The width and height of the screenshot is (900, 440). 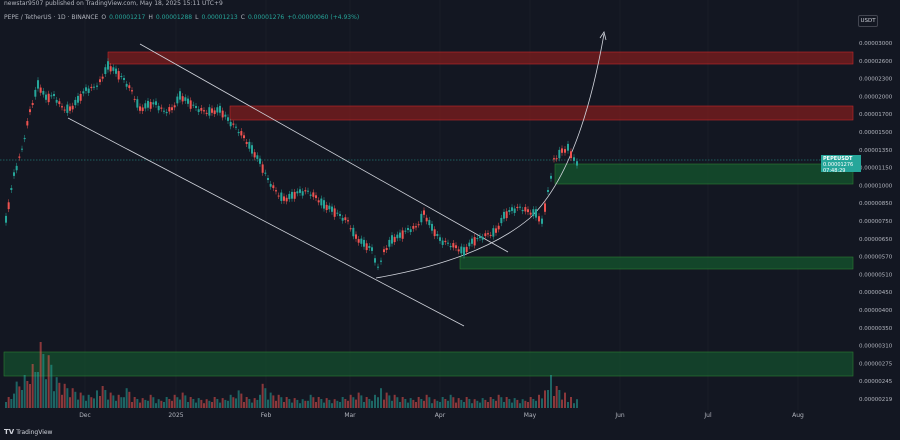 What do you see at coordinates (541, 113) in the screenshot?
I see `resistance-zone-lower` at bounding box center [541, 113].